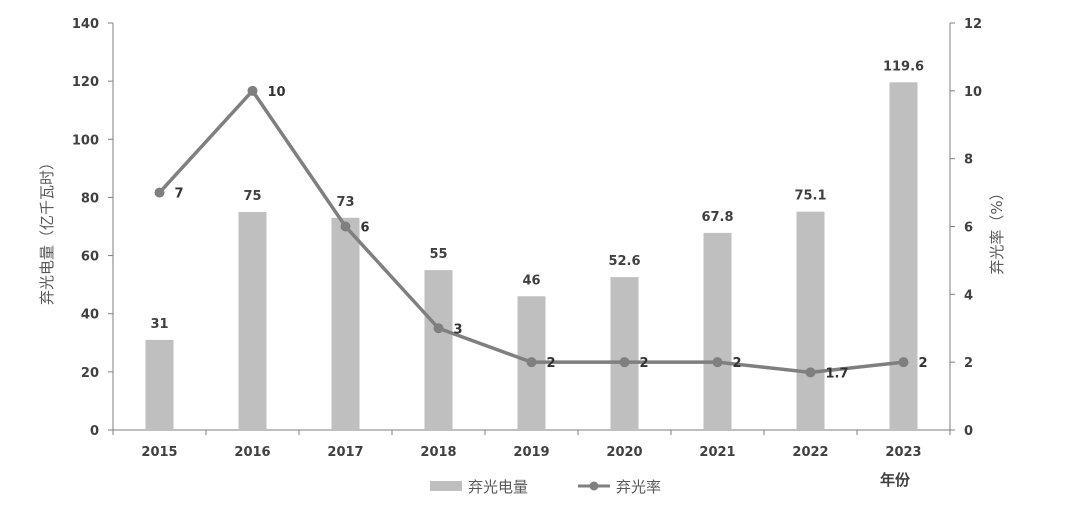 The image size is (1080, 519). What do you see at coordinates (365, 228) in the screenshot?
I see `line-data-label: 6` at bounding box center [365, 228].